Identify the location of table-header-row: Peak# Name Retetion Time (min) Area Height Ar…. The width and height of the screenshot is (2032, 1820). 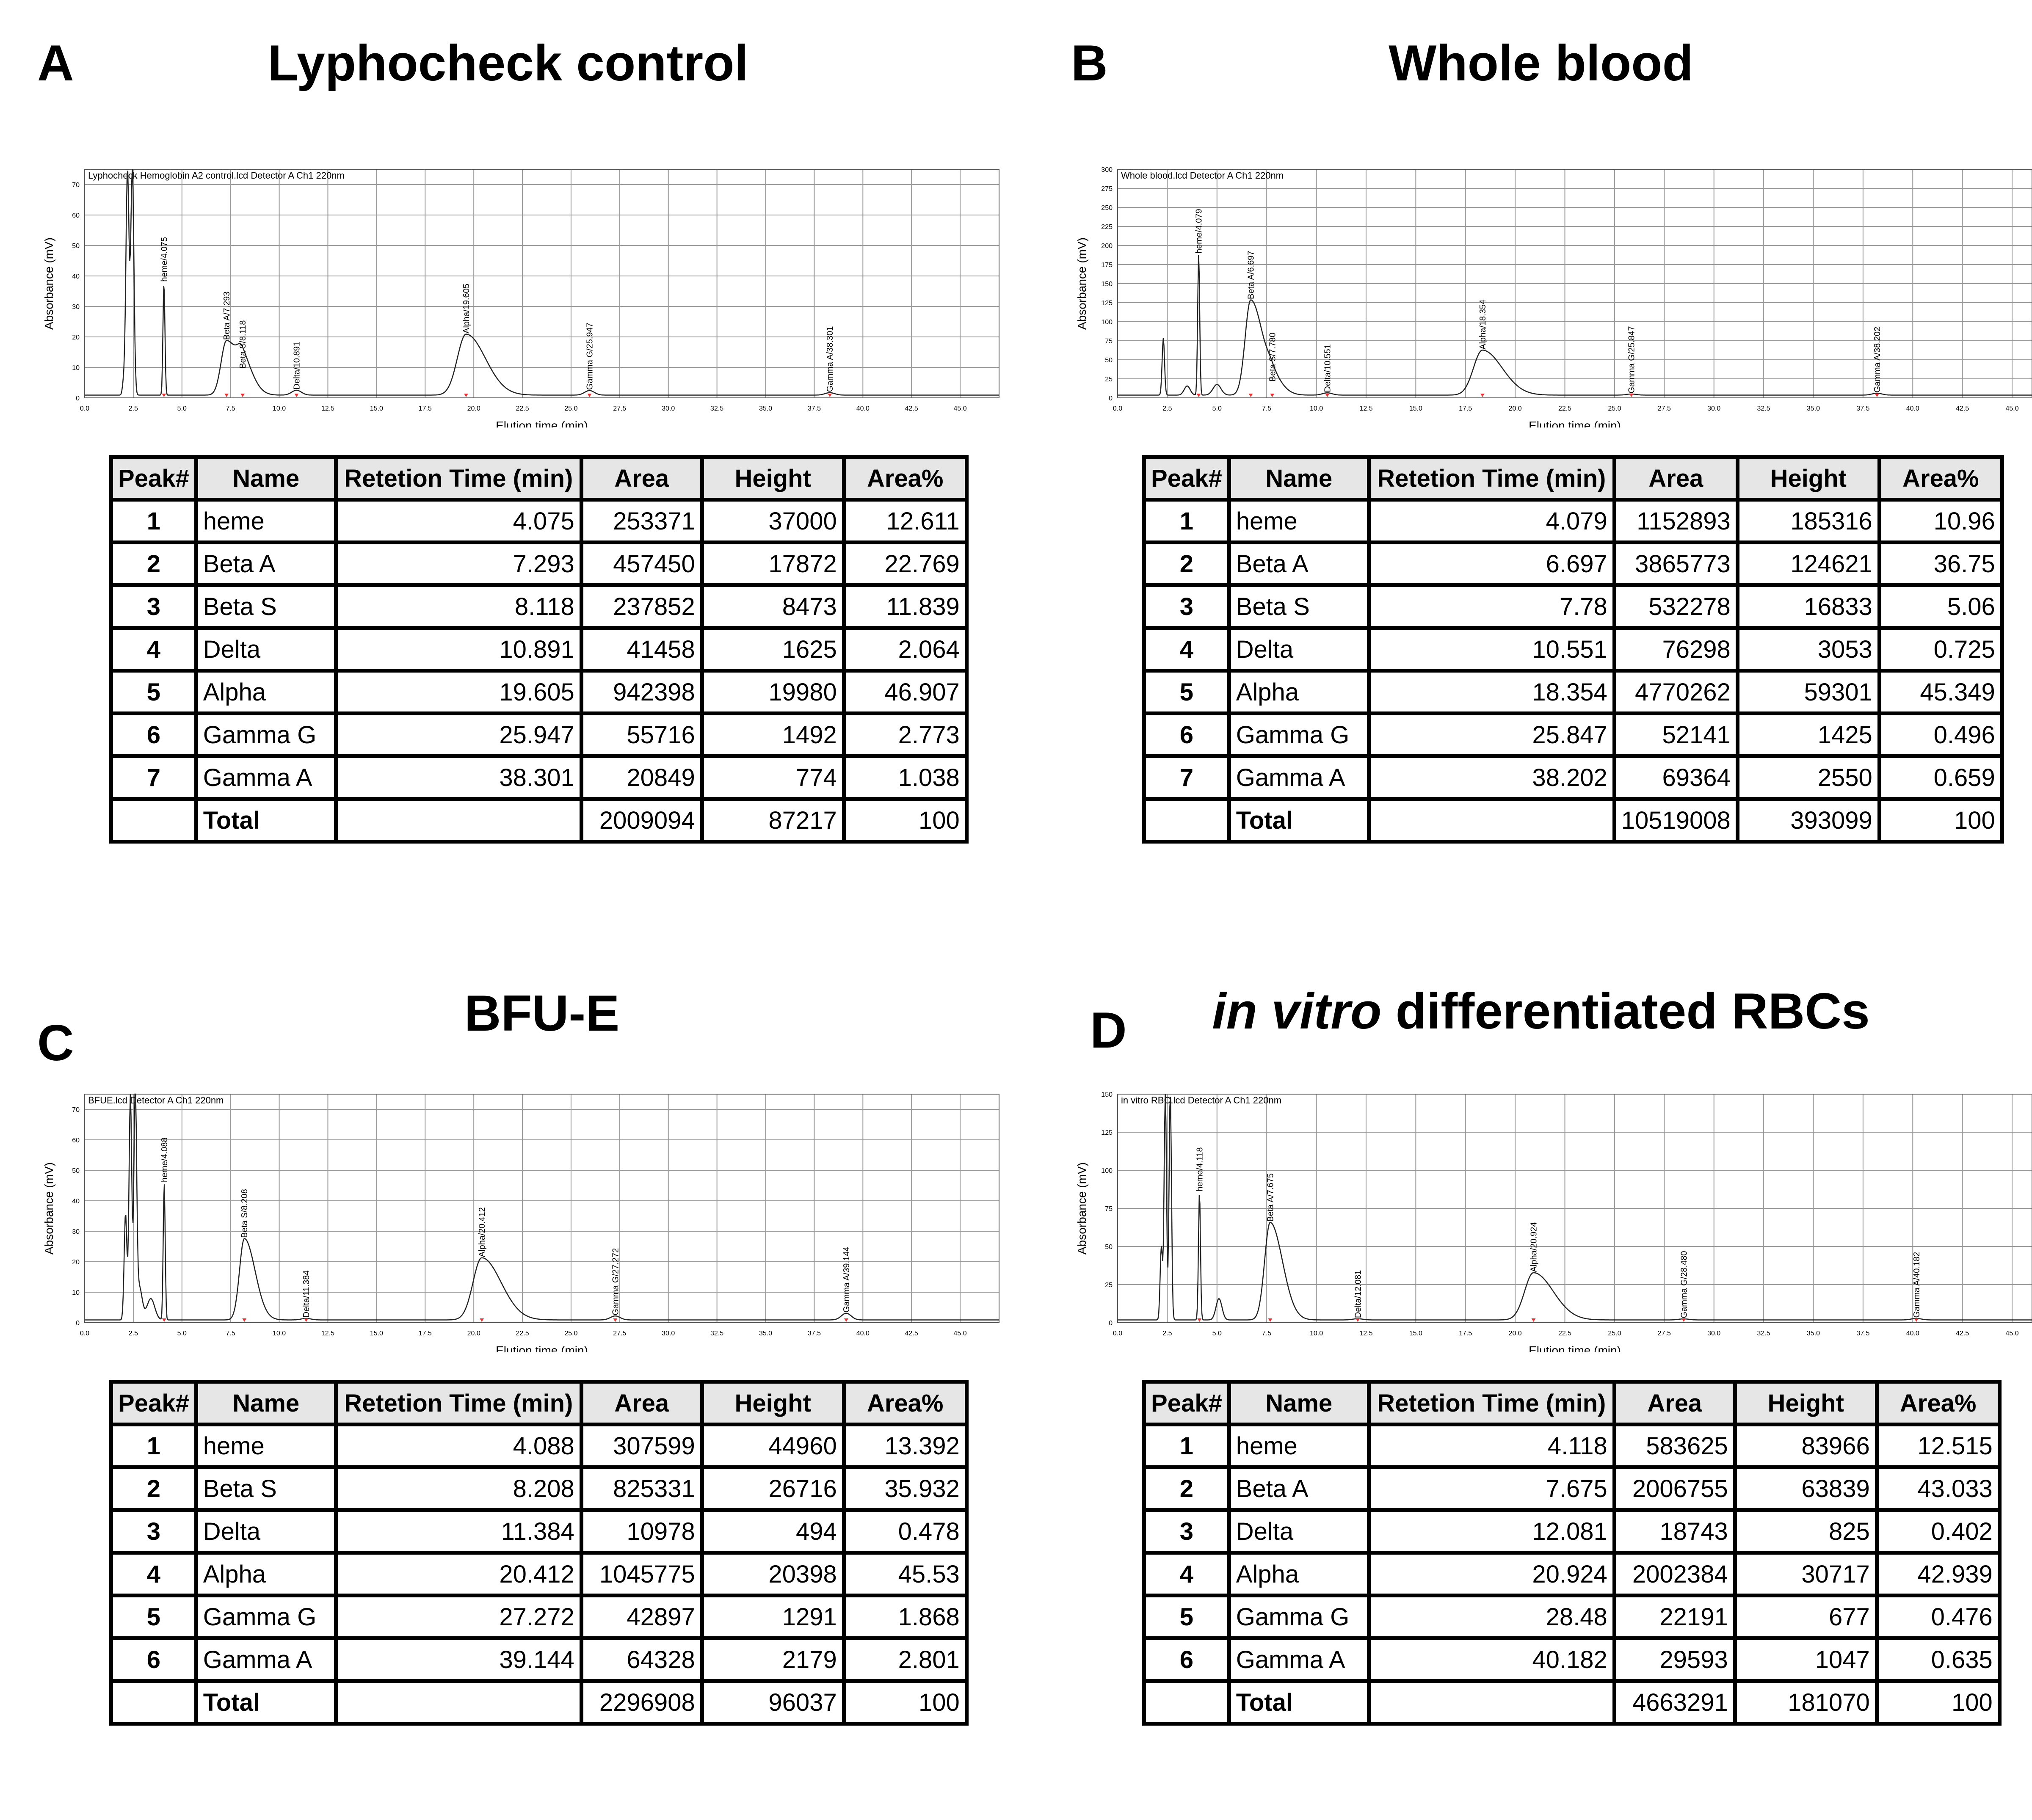
(1573, 478).